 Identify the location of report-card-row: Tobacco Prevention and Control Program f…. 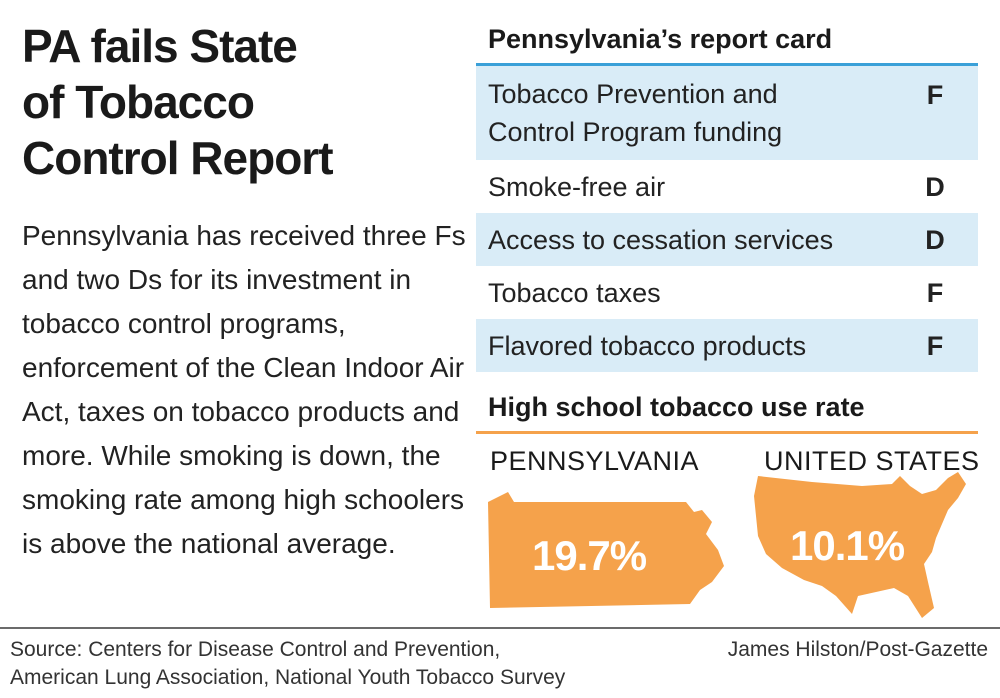
(727, 113).